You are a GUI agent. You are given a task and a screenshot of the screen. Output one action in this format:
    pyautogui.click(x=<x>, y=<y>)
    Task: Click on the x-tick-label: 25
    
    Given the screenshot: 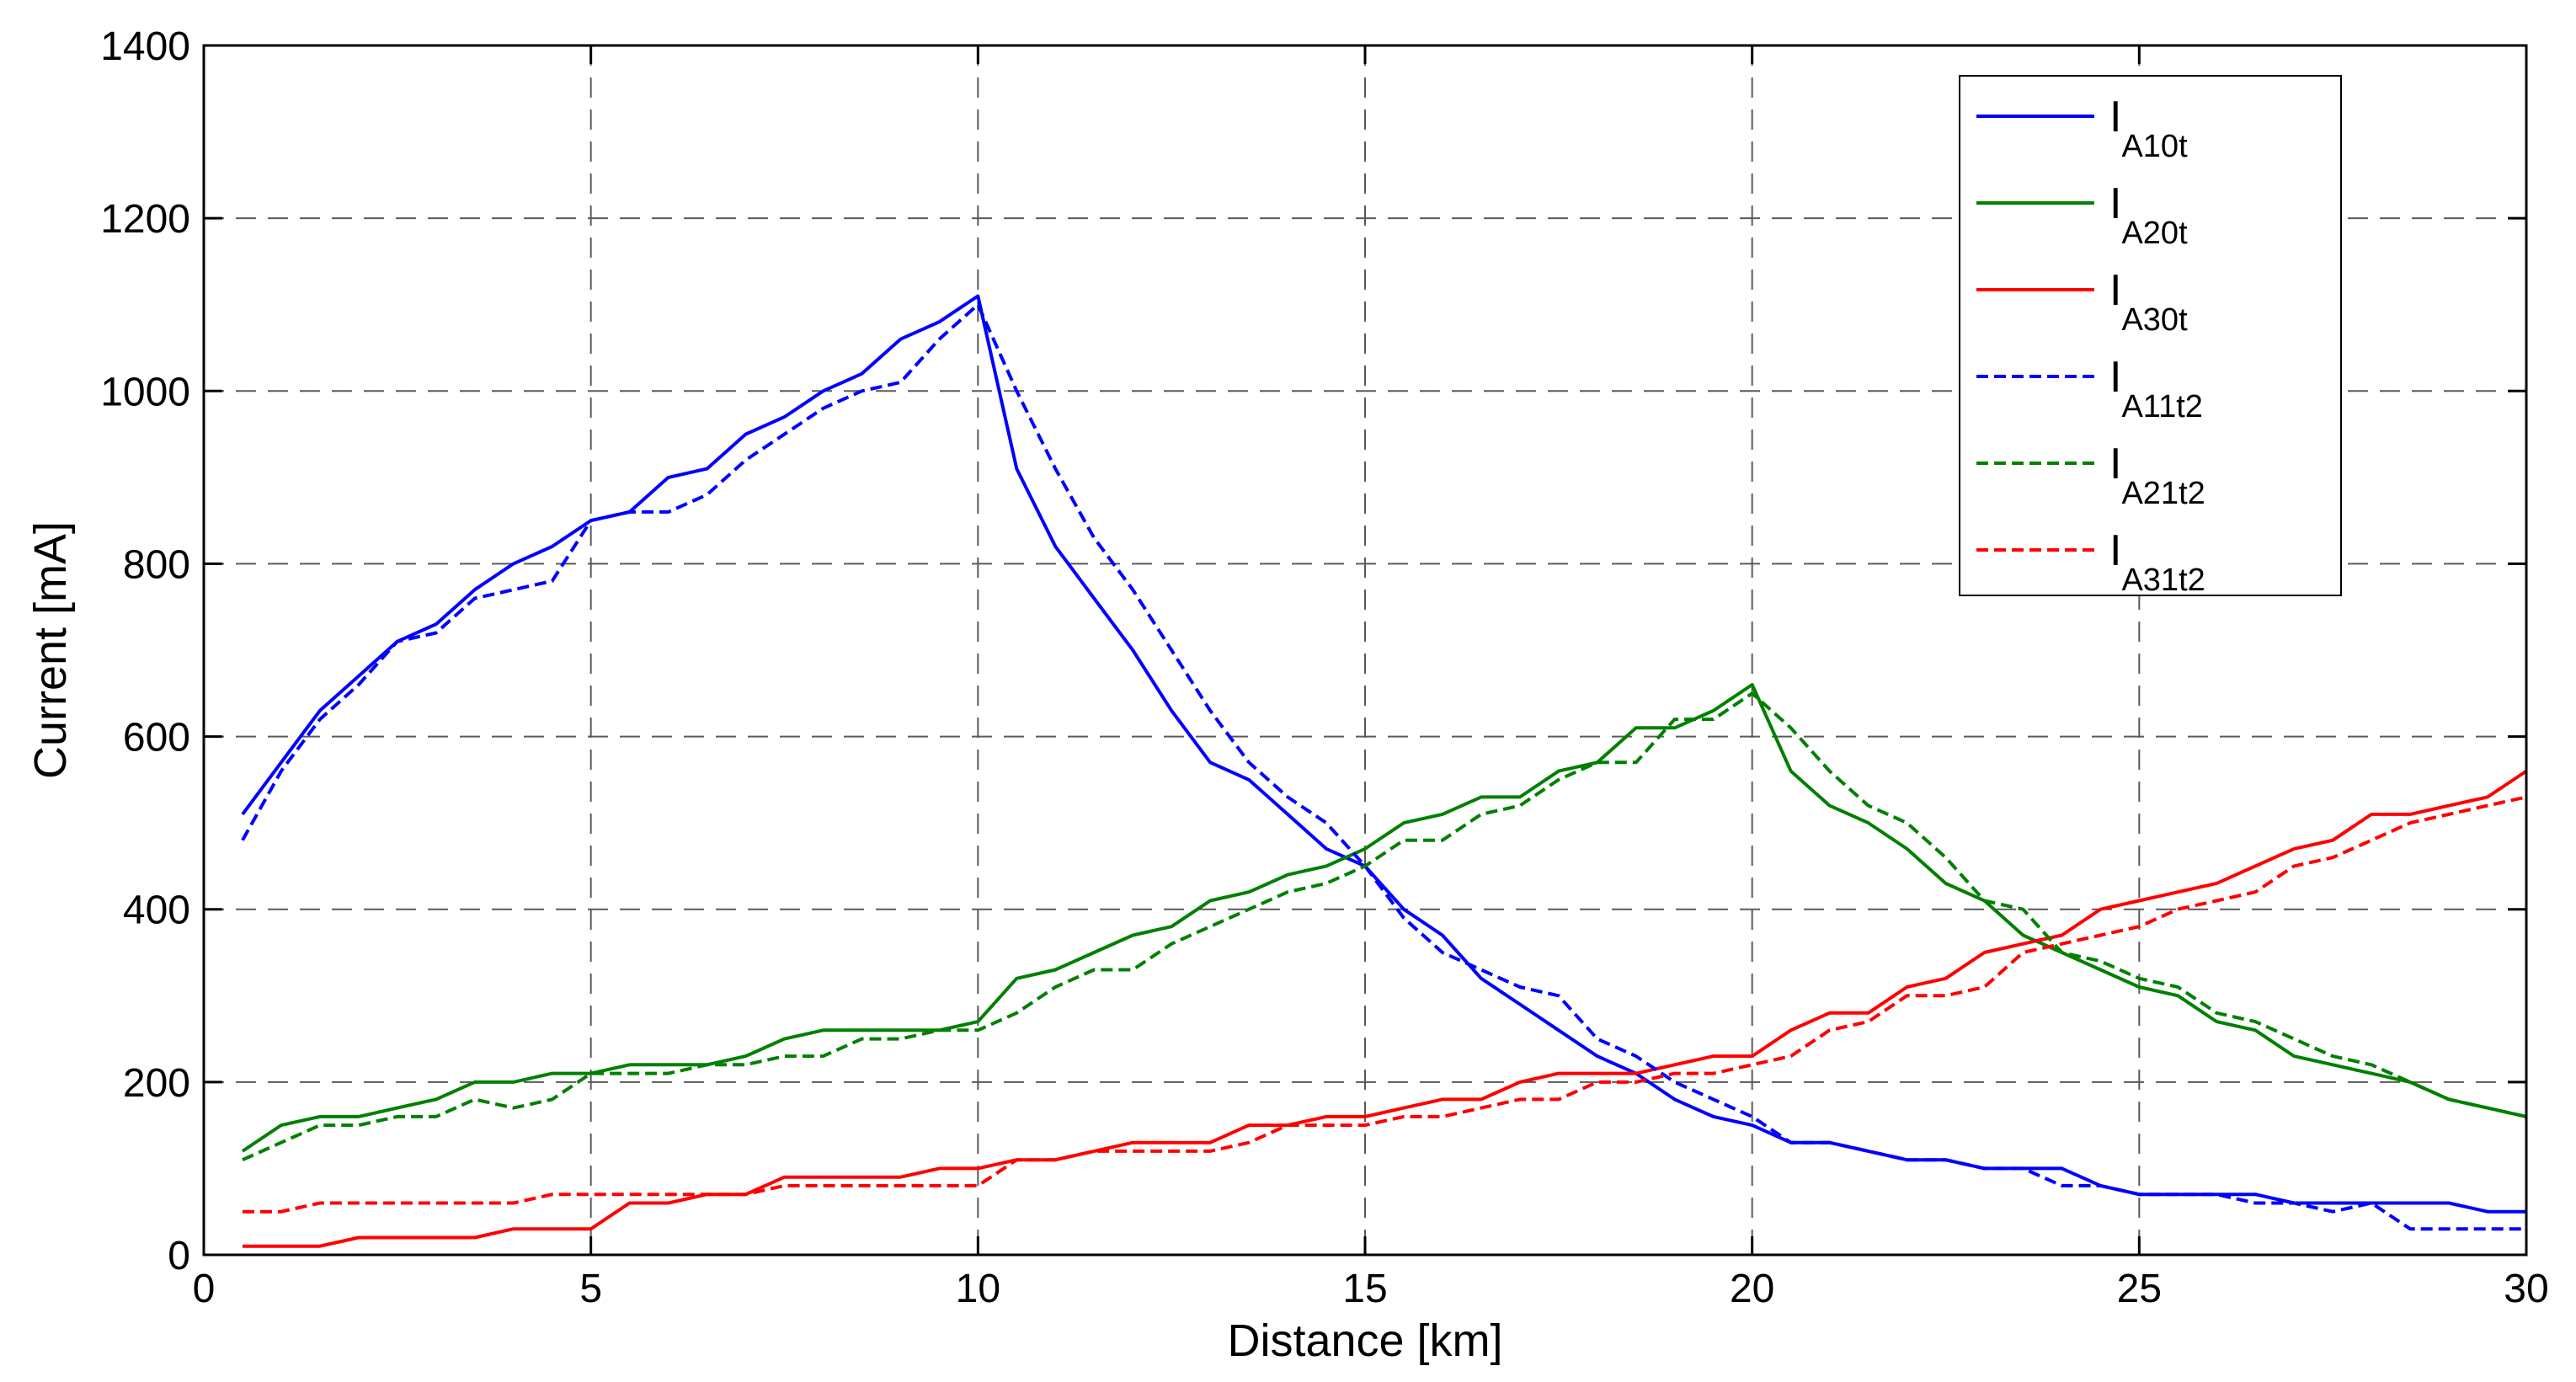 What is the action you would take?
    pyautogui.click(x=2139, y=1289)
    